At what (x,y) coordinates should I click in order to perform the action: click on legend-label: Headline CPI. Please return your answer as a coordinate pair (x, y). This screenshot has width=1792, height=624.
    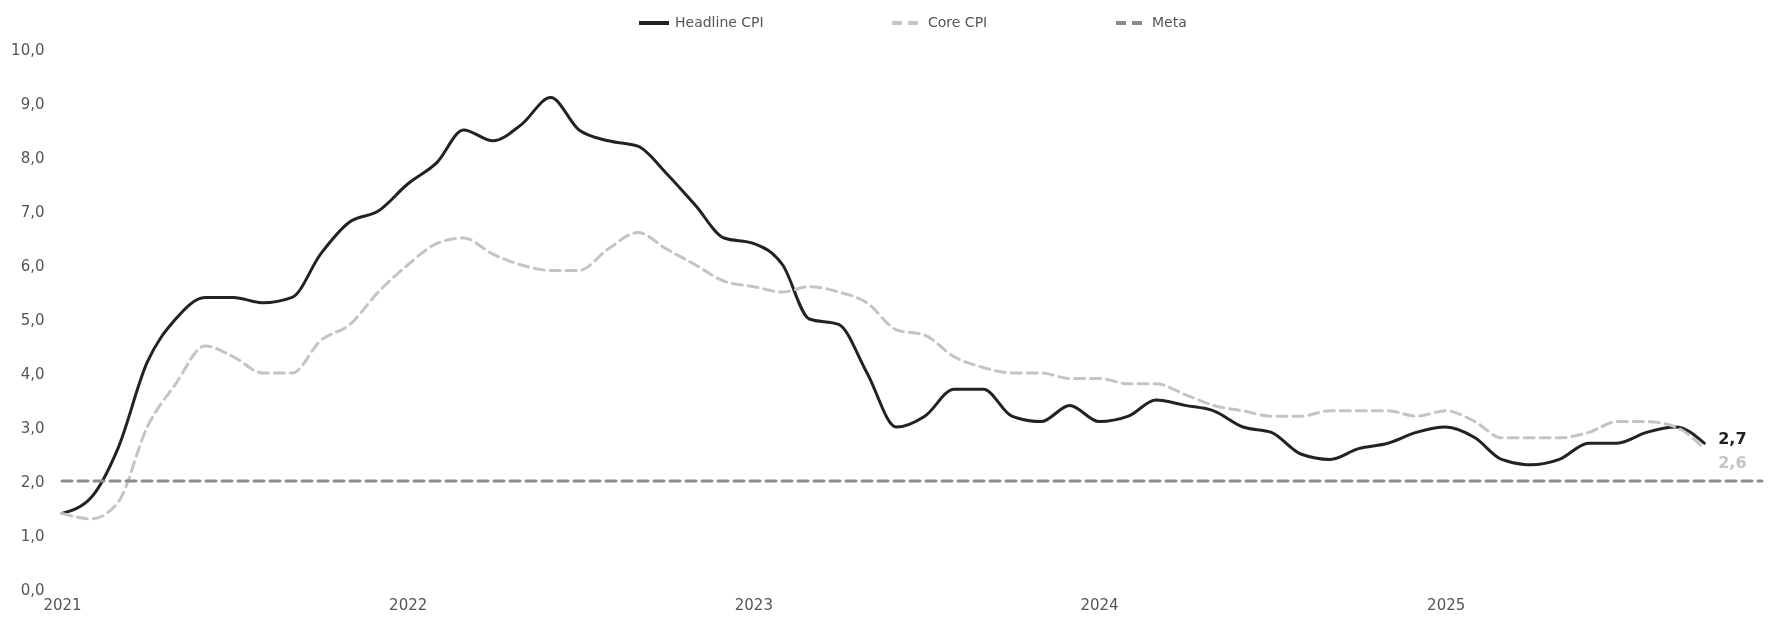
    Looking at the image, I should click on (719, 22).